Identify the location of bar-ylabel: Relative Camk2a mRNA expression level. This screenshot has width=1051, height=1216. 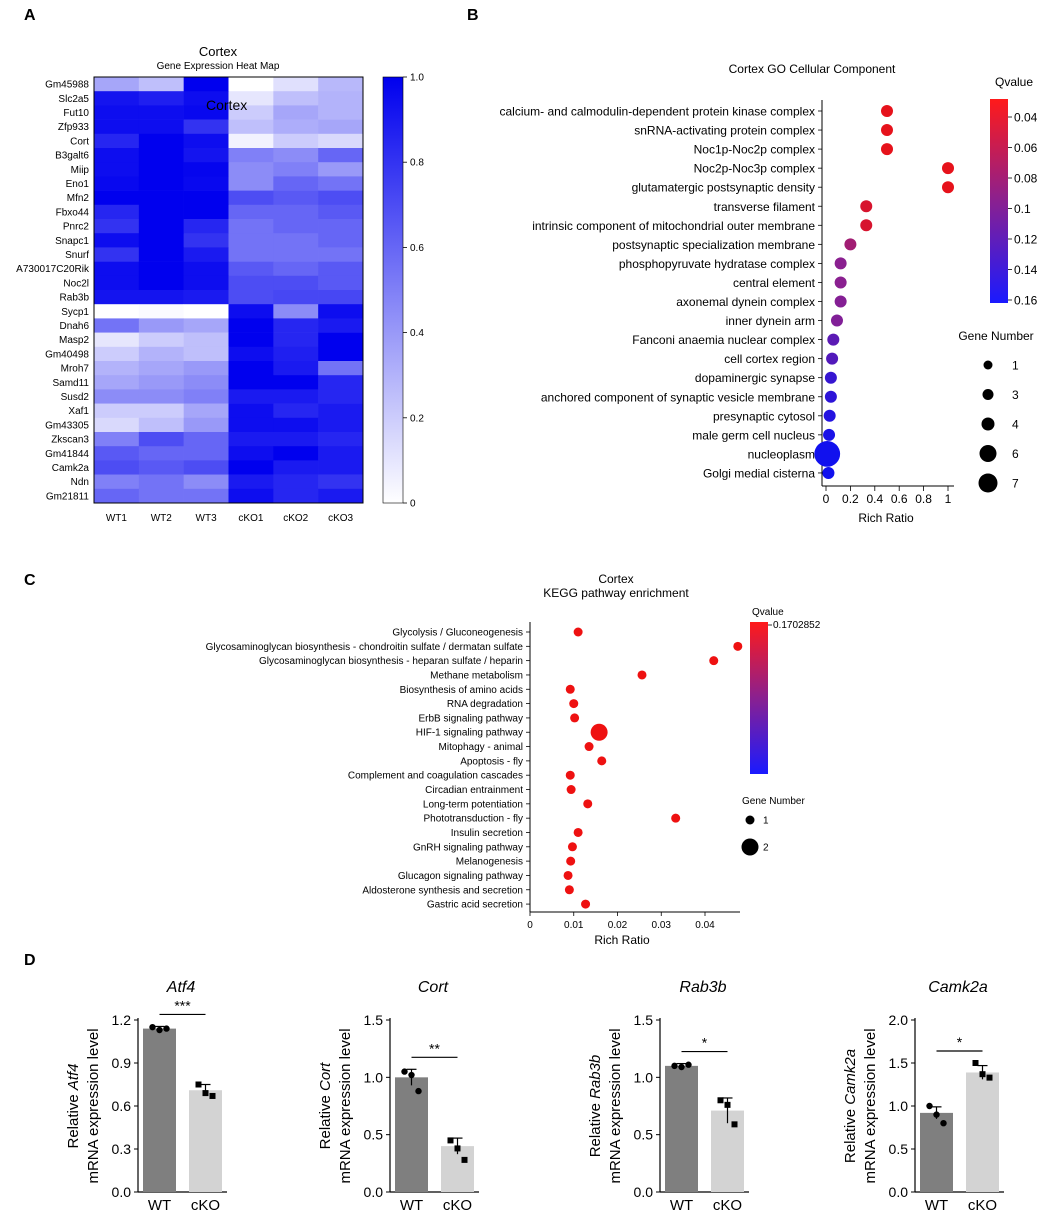
(860, 1105).